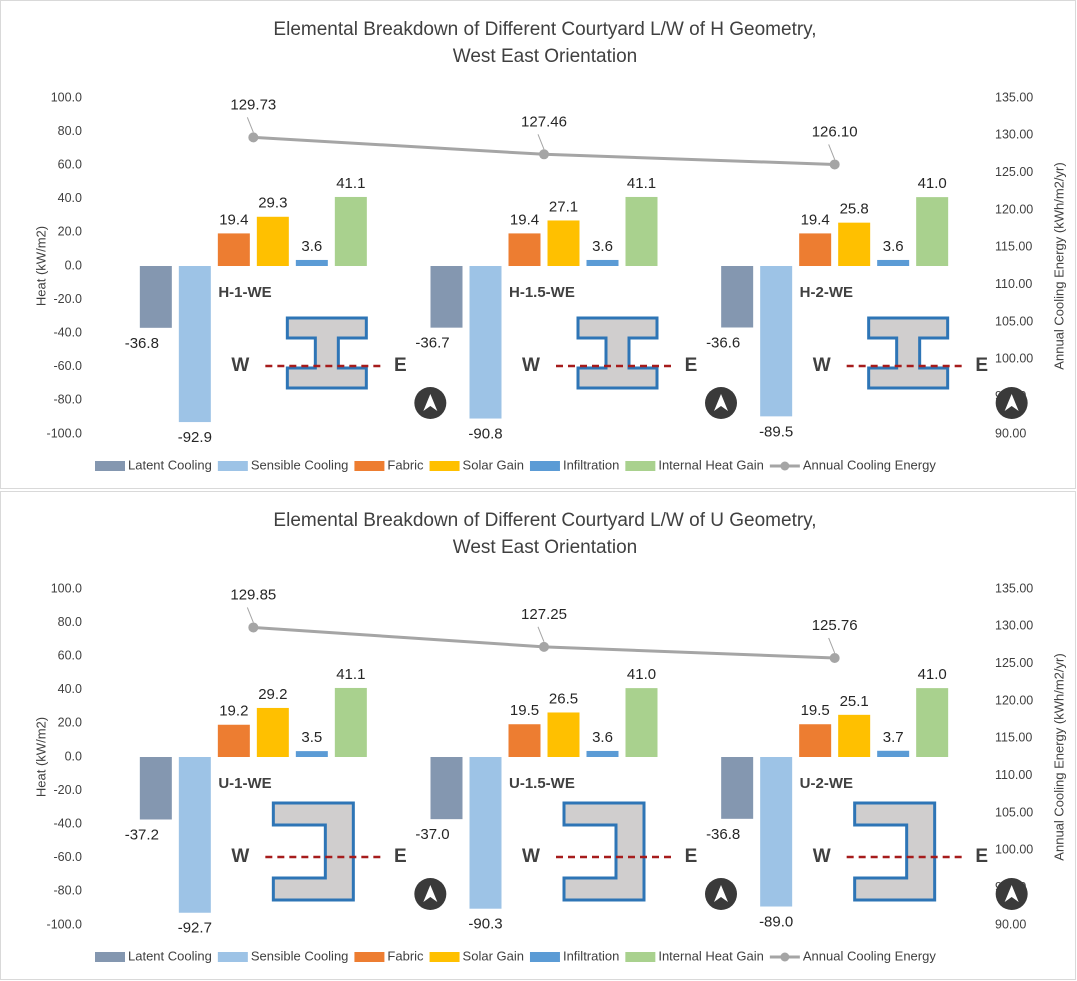  I want to click on line-value-label: 125.76, so click(835, 625).